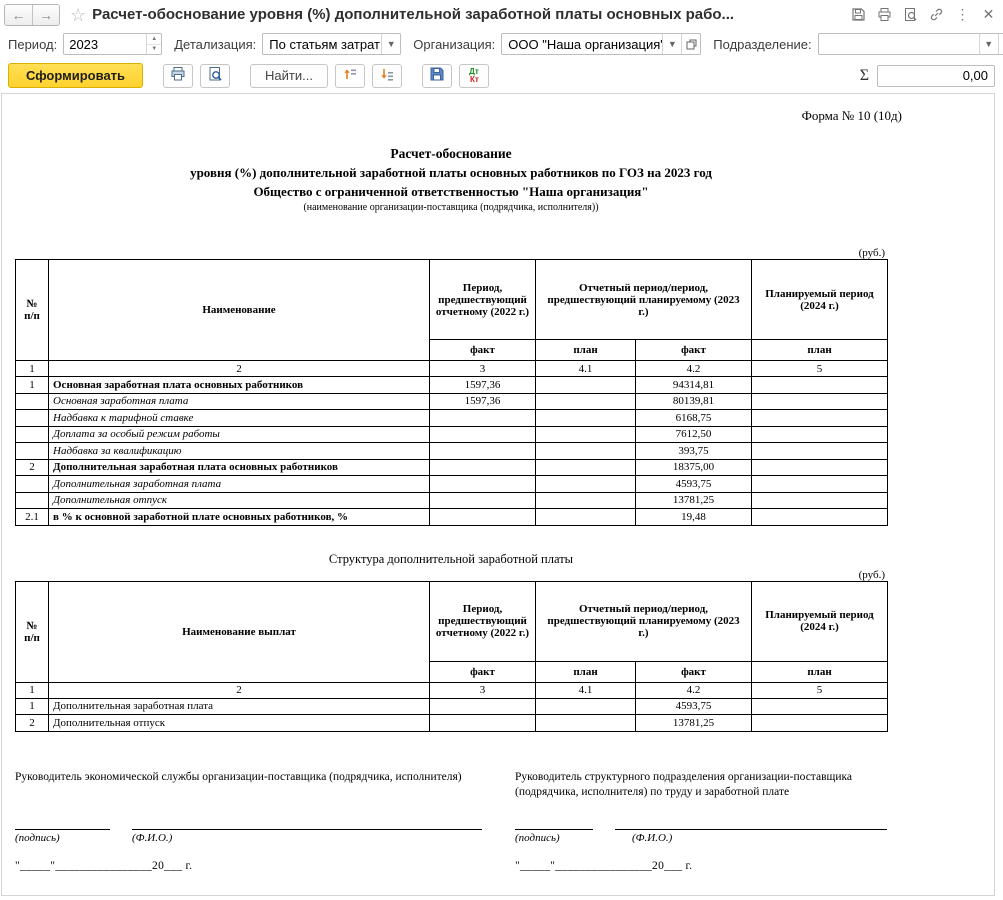 This screenshot has height=900, width=1003. I want to click on sum-area: Σ, so click(927, 75).